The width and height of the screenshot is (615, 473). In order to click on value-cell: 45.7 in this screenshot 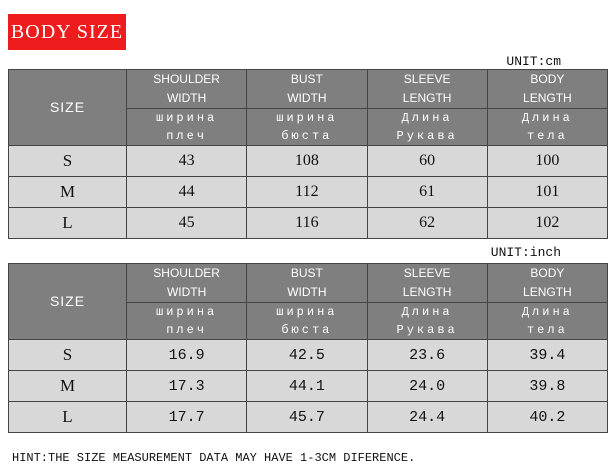, I will do `click(307, 417)`.